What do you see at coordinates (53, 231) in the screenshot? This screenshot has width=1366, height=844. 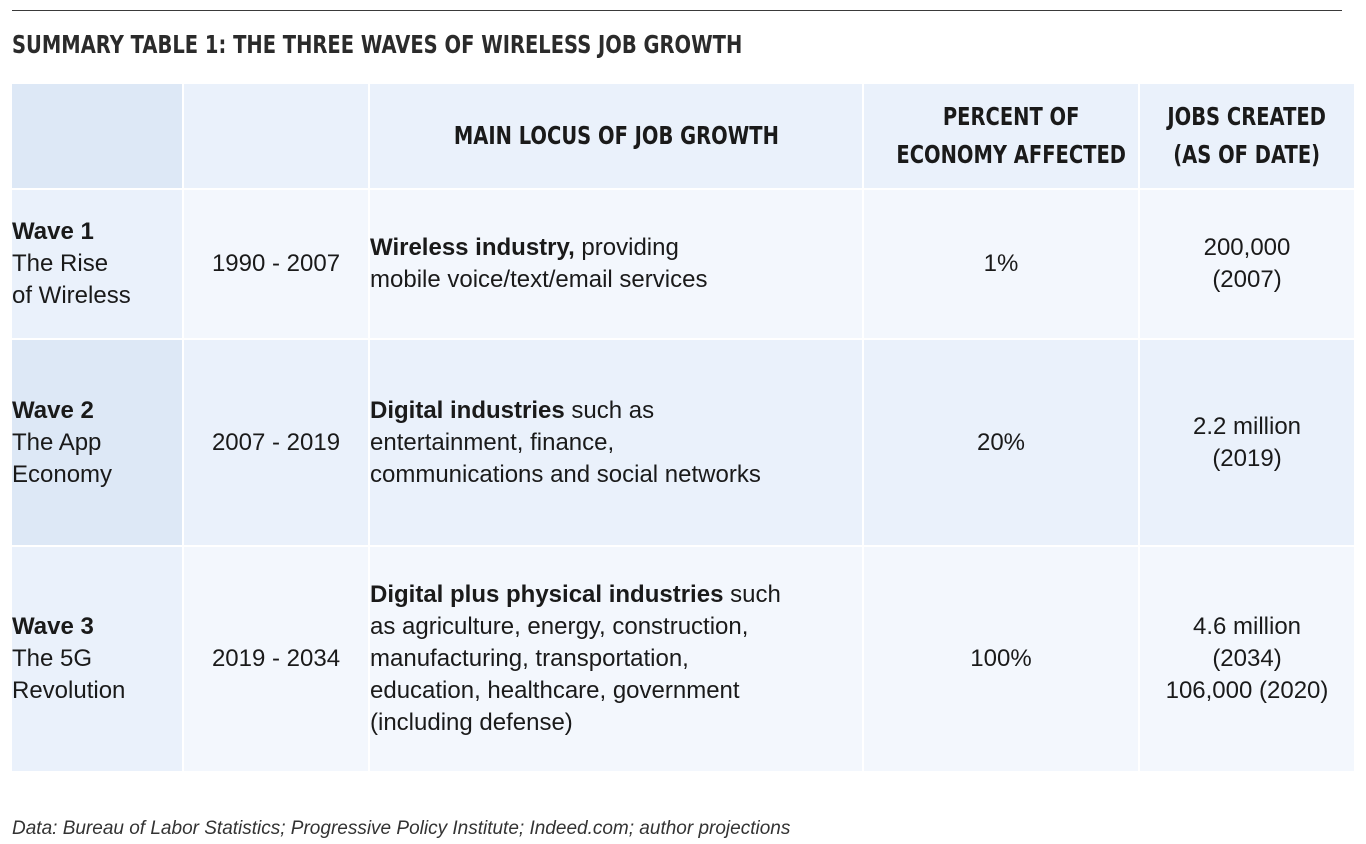 I see `wave-label: Wave 1` at bounding box center [53, 231].